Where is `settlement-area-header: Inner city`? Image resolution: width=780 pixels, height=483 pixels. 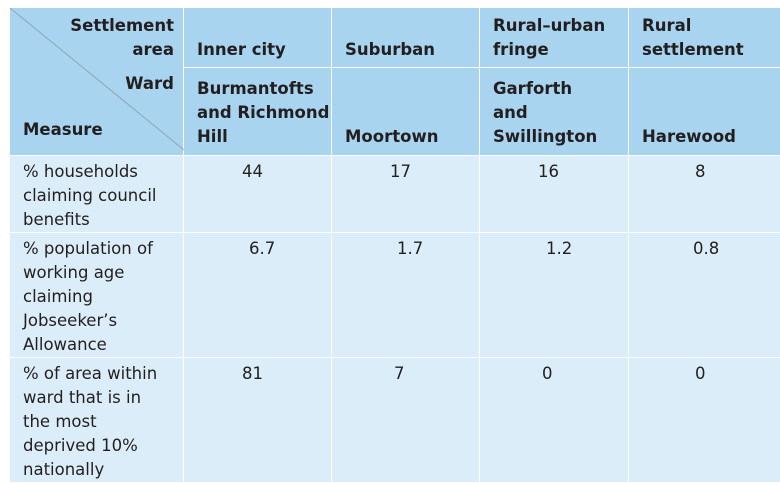 settlement-area-header: Inner city is located at coordinates (258, 38).